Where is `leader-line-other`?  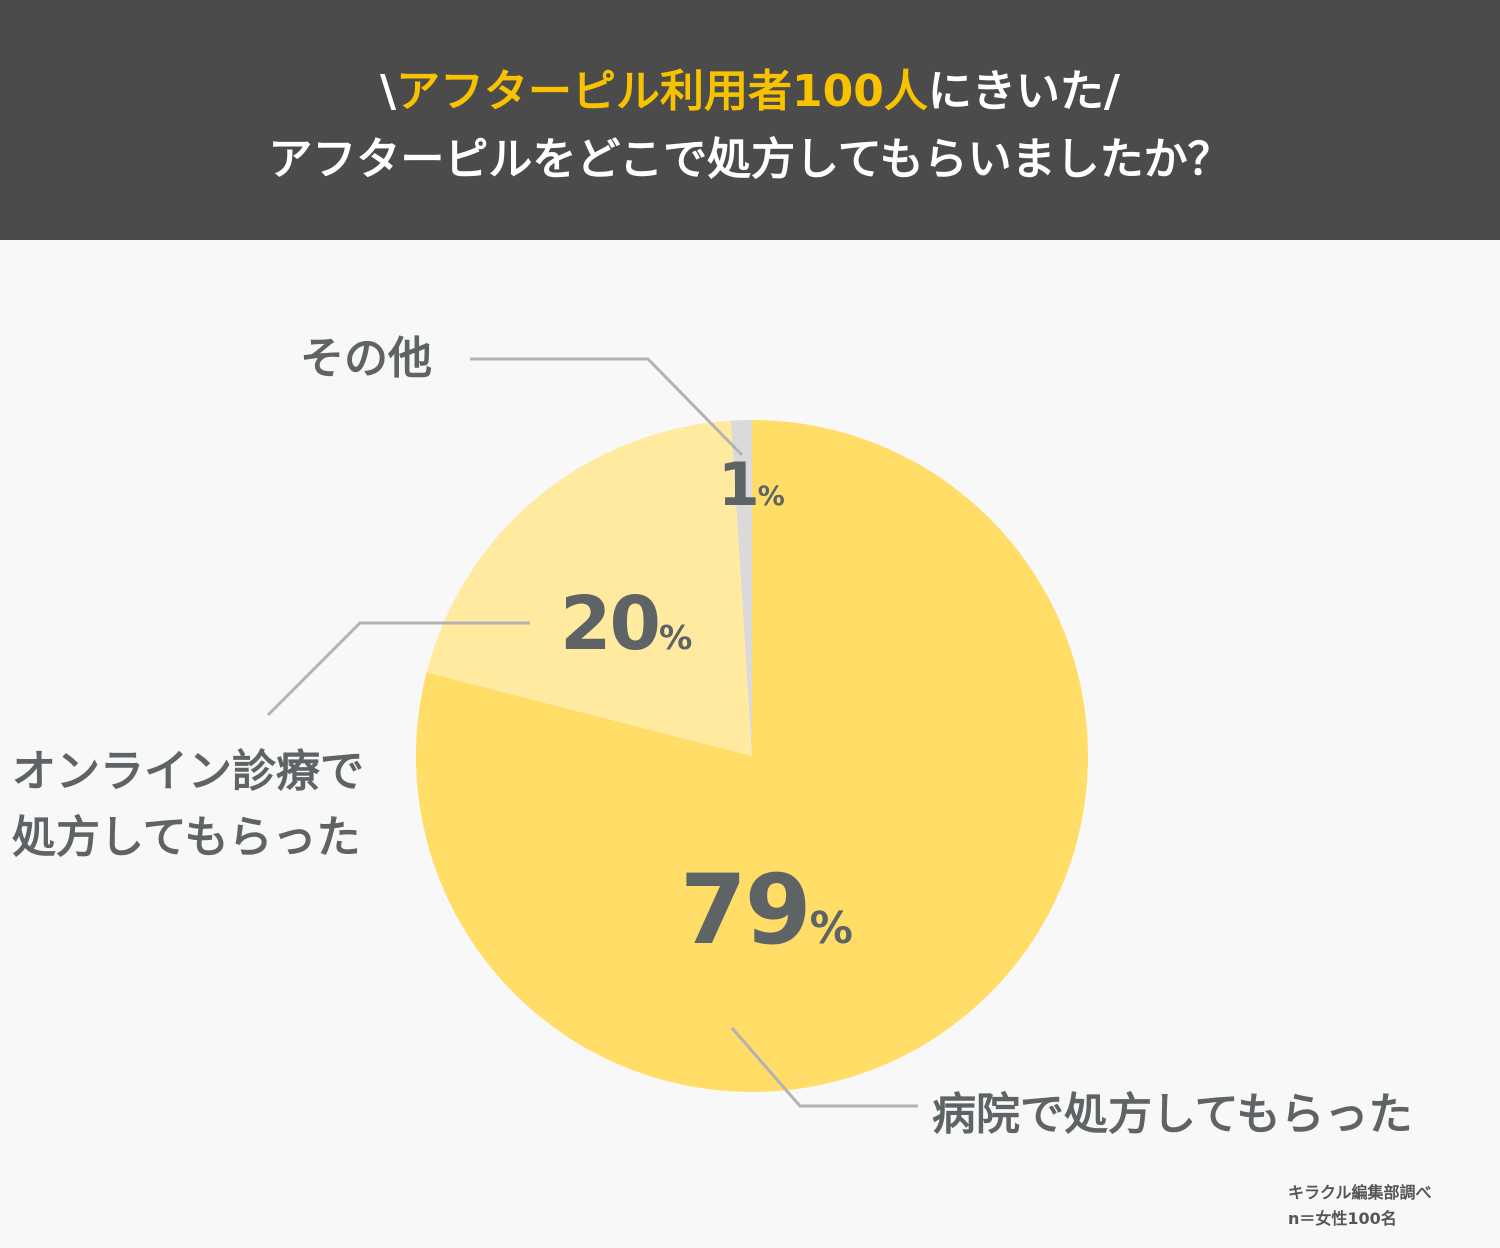
leader-line-other is located at coordinates (607, 407).